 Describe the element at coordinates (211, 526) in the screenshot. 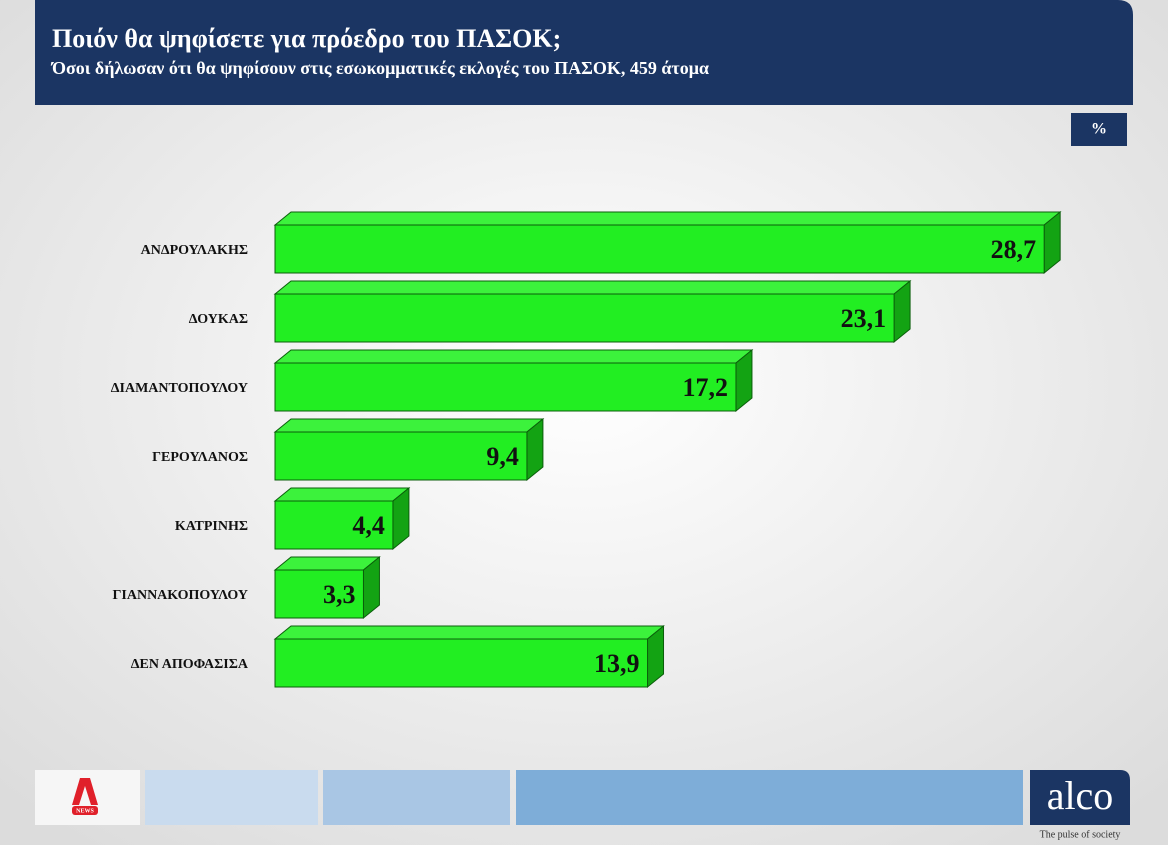

I see `category-label: ΚΑΤΡΙΝΗΣ` at that location.